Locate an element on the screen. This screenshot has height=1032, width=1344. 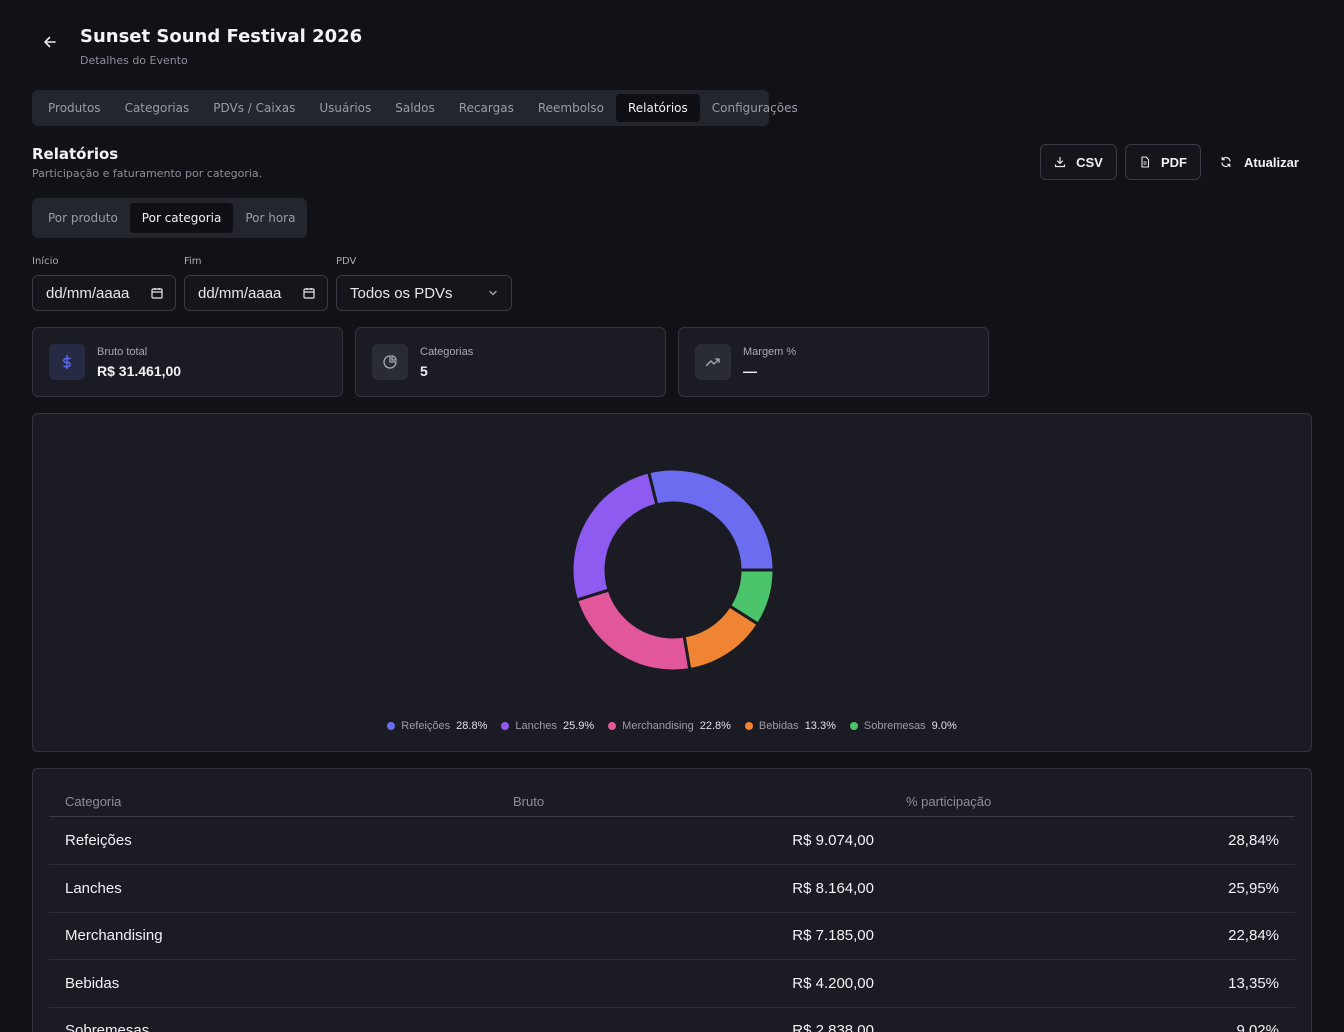
table-row: Merchandising R$ 7.185,00 22,84% is located at coordinates (672, 936).